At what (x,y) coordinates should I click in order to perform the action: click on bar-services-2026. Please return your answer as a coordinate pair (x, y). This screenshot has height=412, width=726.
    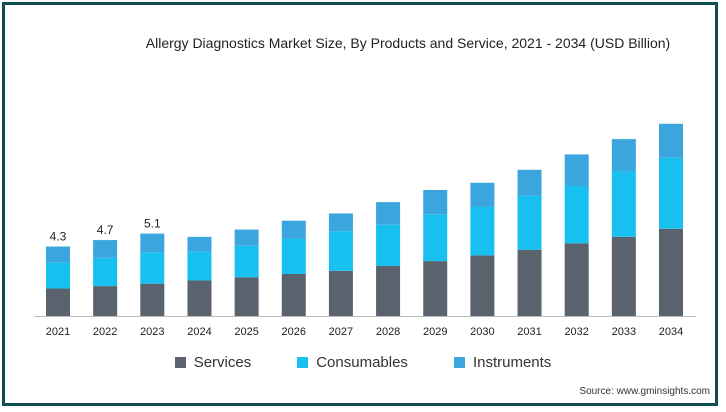
    Looking at the image, I should click on (293, 295).